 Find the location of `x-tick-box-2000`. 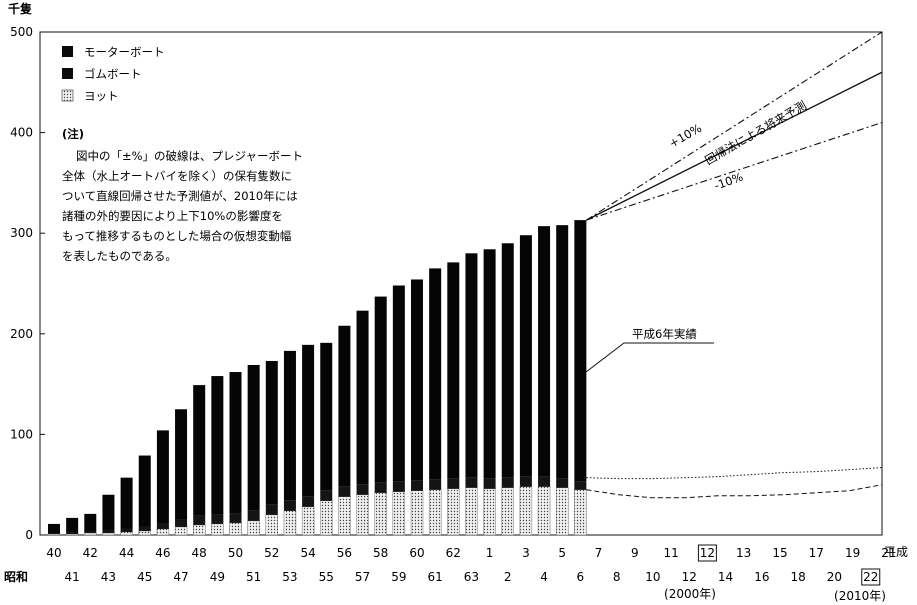

x-tick-box-2000 is located at coordinates (707, 553).